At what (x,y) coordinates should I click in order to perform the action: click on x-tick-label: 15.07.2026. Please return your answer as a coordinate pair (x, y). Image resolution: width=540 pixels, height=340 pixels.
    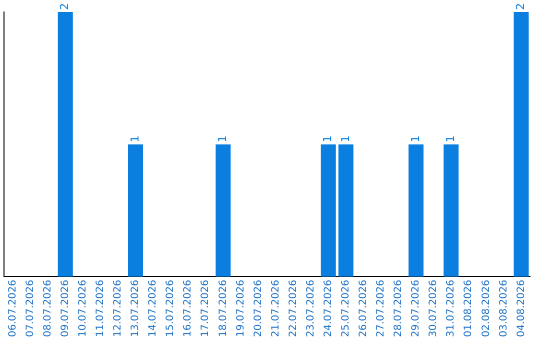
    Looking at the image, I should click on (170, 309).